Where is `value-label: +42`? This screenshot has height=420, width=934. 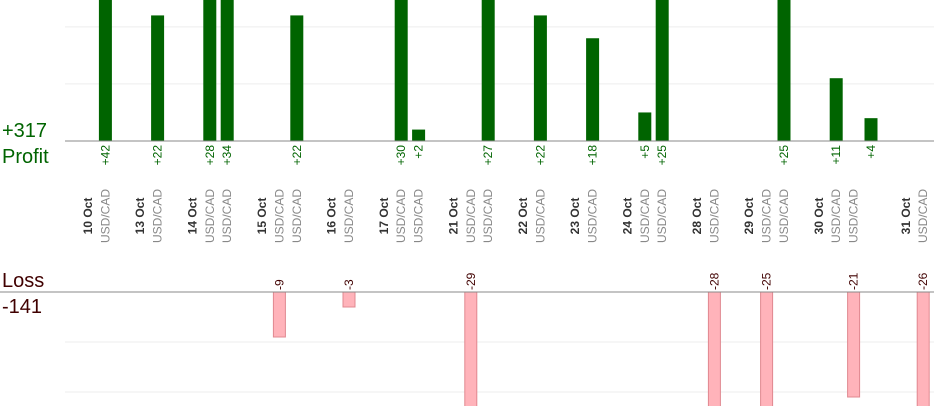 value-label: +42 is located at coordinates (105, 155).